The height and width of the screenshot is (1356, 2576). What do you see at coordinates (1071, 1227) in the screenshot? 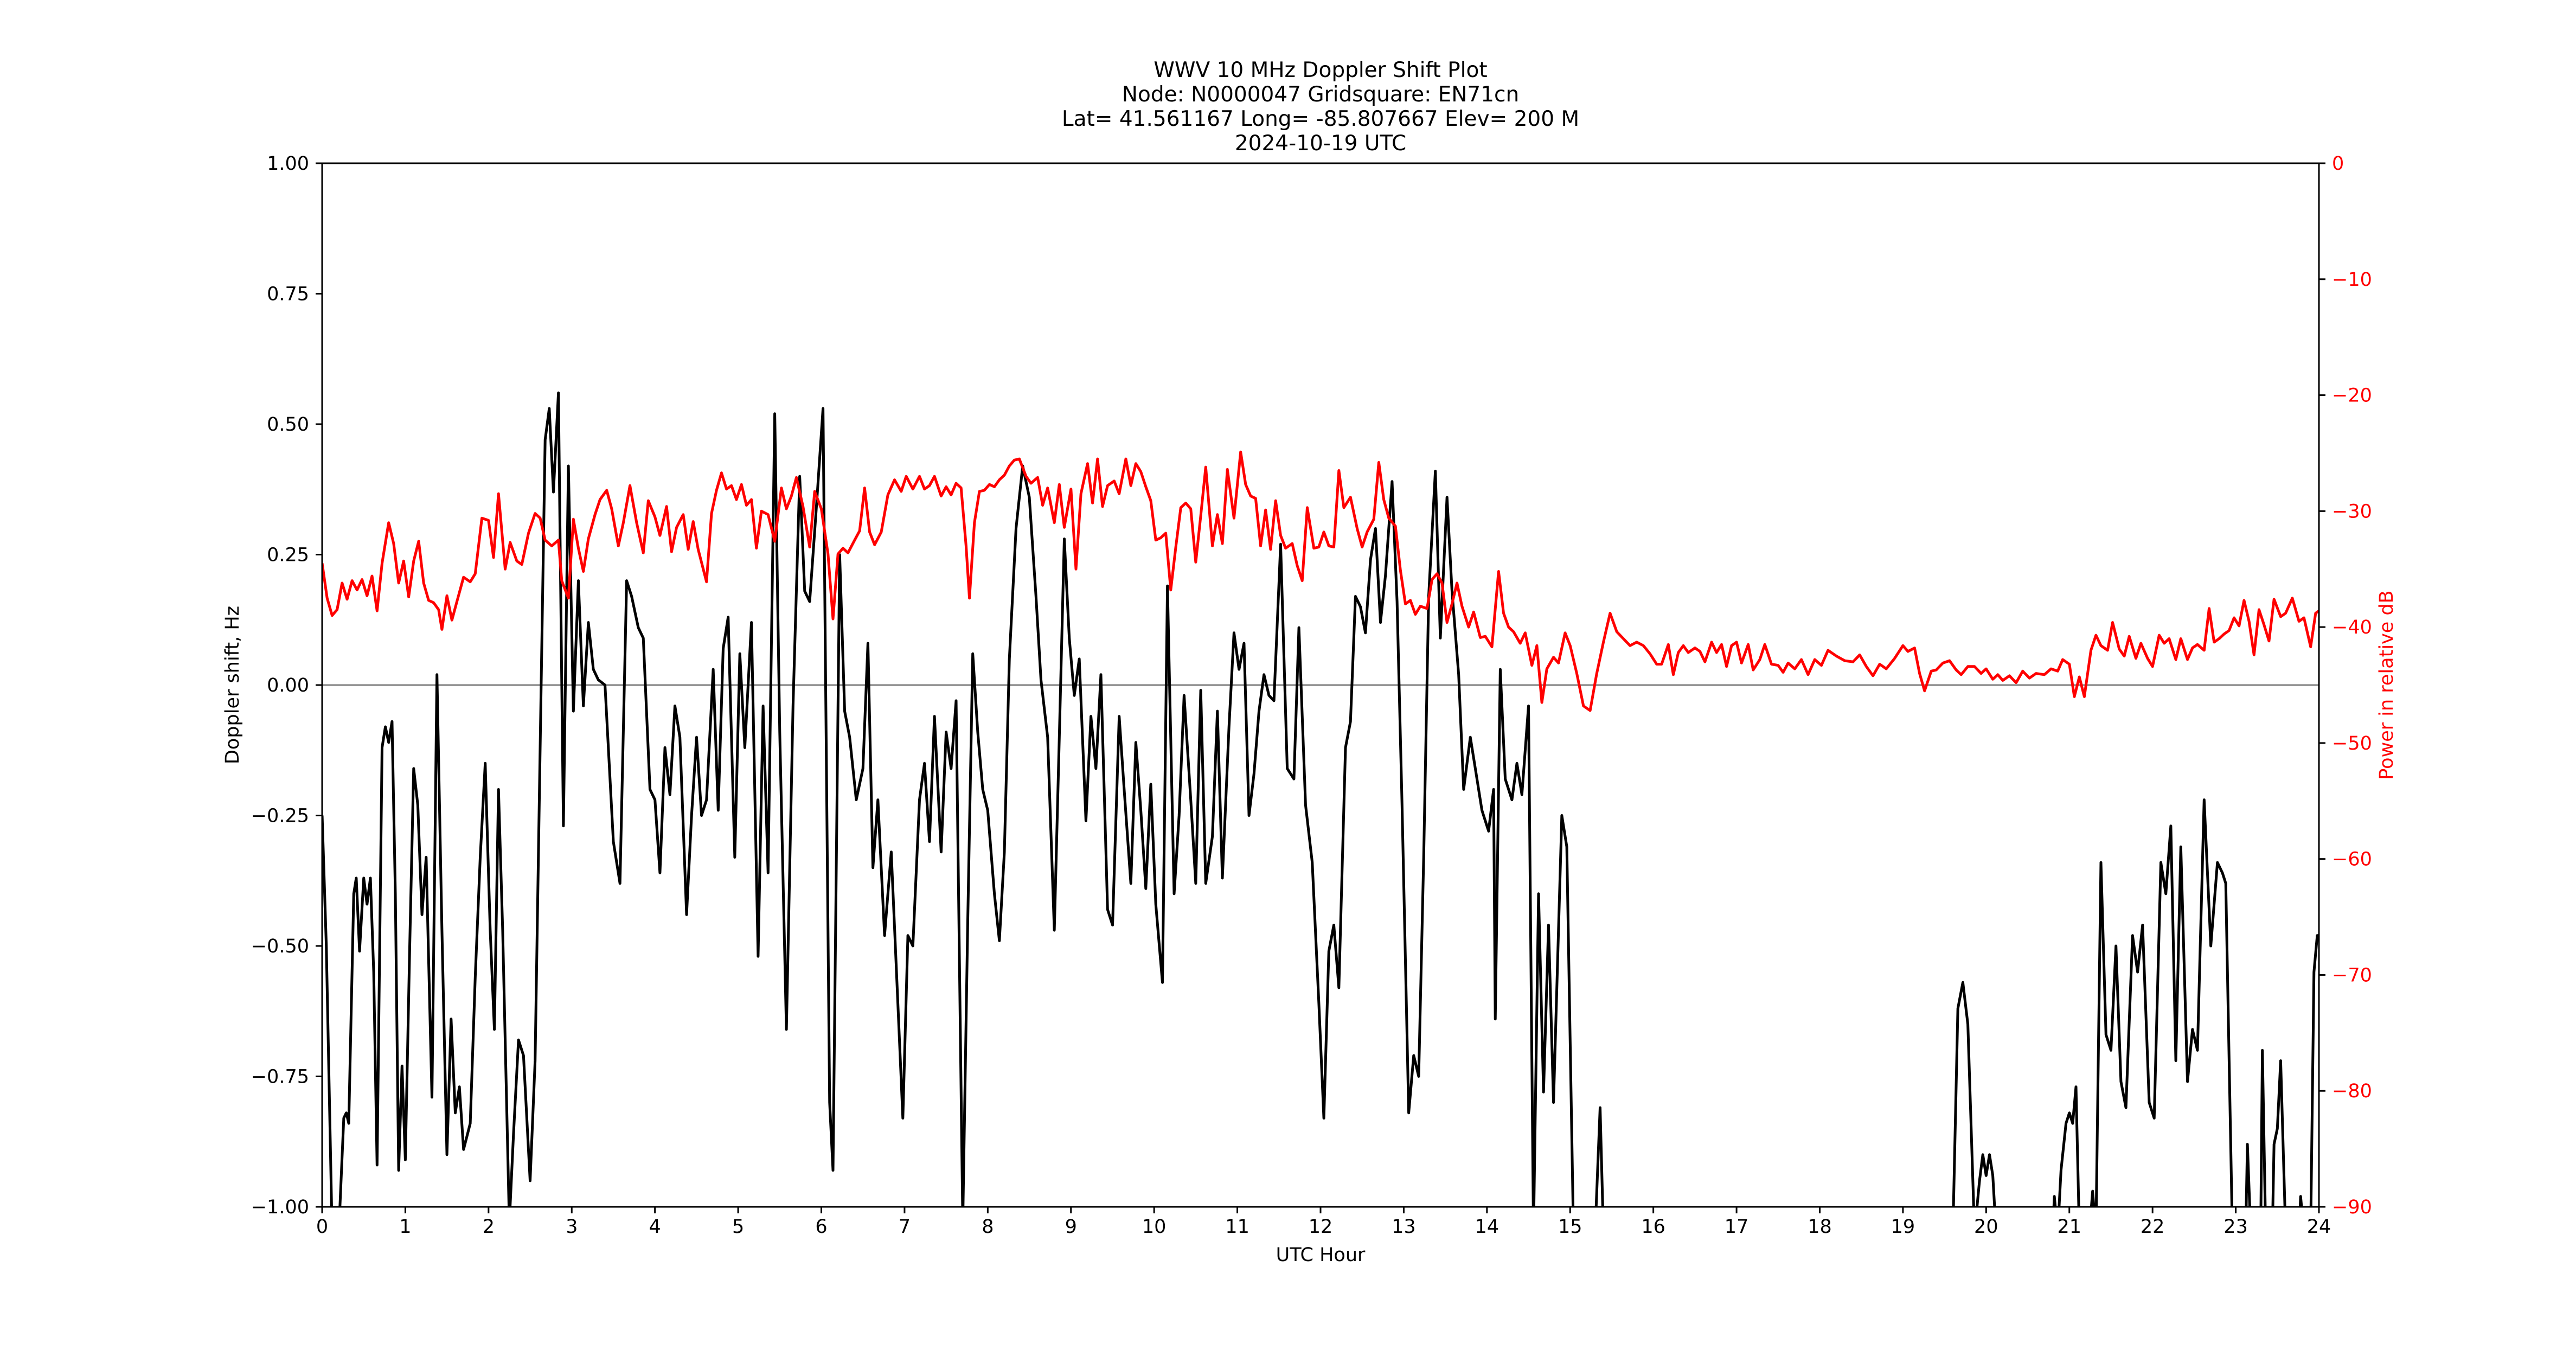
I see `x-tick-label: 9` at bounding box center [1071, 1227].